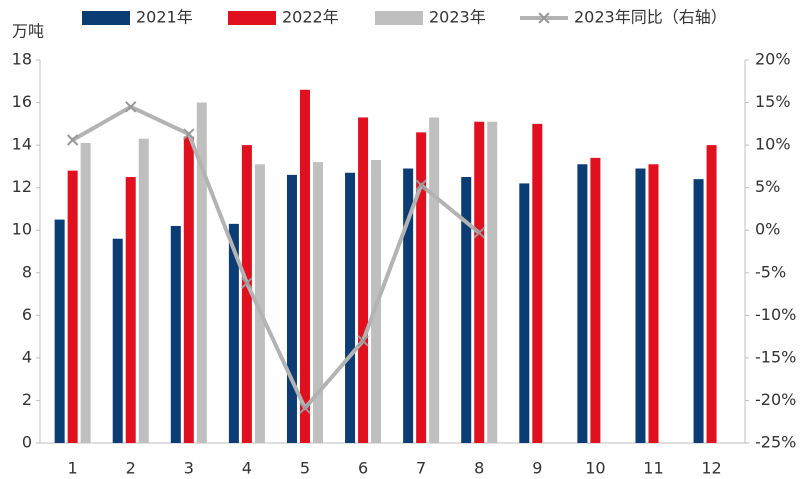 Image resolution: width=812 pixels, height=479 pixels. What do you see at coordinates (363, 468) in the screenshot?
I see `x-tick-label: 6` at bounding box center [363, 468].